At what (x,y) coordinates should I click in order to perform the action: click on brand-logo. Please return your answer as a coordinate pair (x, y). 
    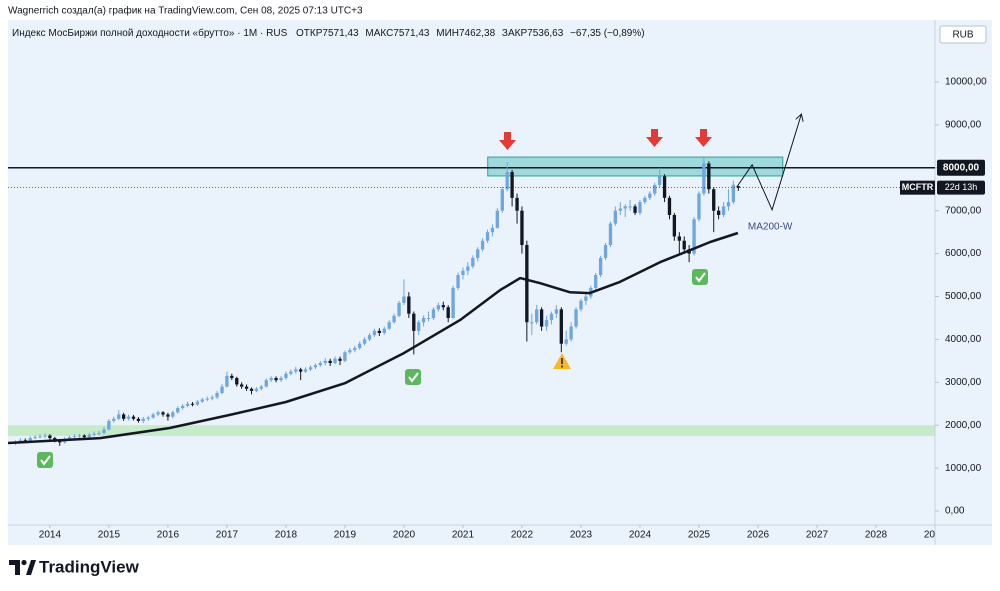
    Looking at the image, I should click on (22, 567).